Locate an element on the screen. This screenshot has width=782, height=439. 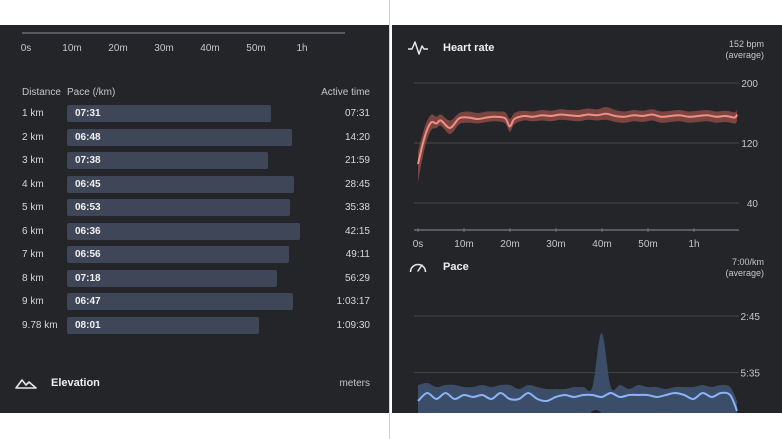
time-axis-tick: 10m is located at coordinates (72, 48).